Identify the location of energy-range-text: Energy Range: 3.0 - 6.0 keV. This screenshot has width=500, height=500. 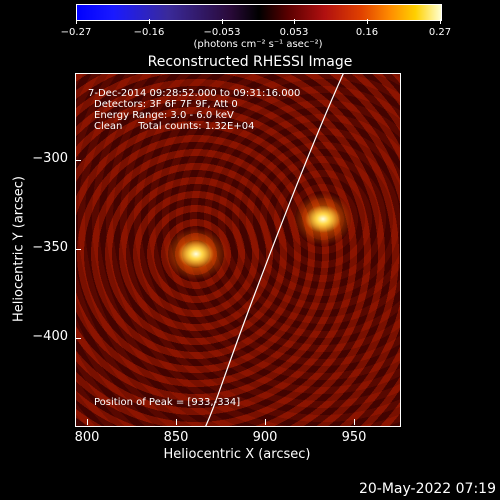
(164, 115).